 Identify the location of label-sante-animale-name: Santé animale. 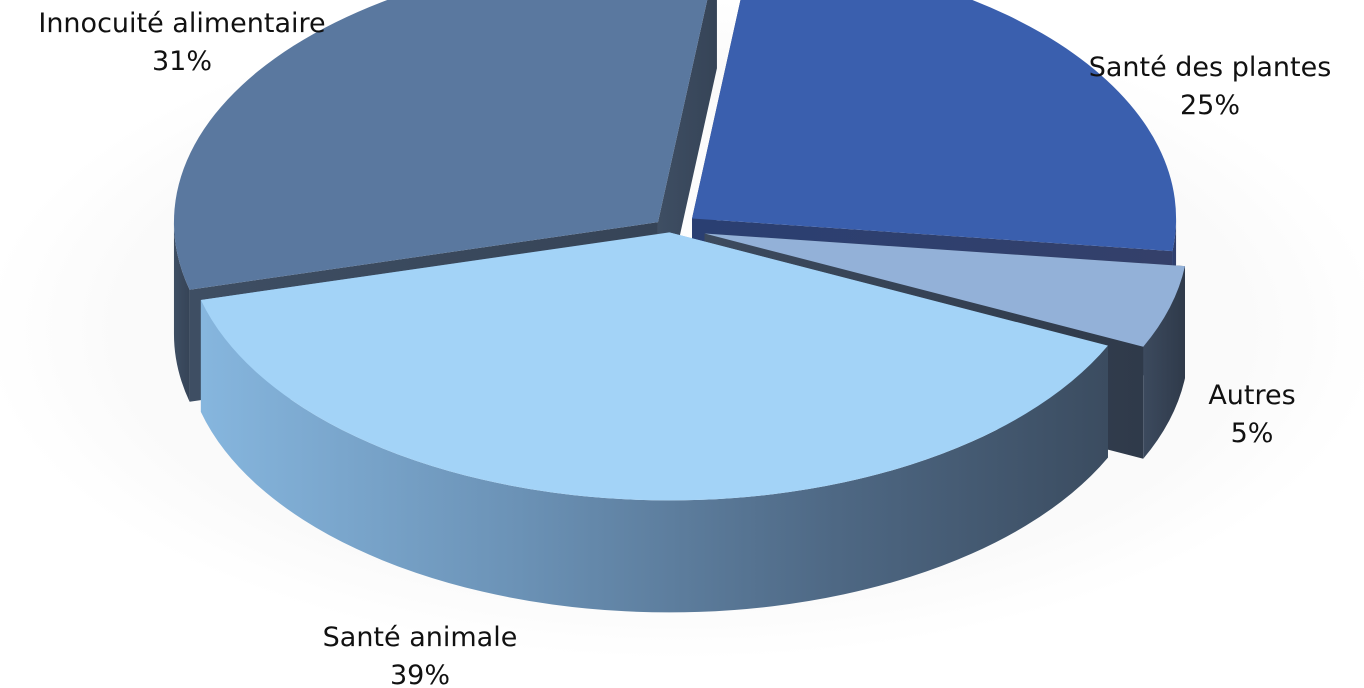
(420, 637).